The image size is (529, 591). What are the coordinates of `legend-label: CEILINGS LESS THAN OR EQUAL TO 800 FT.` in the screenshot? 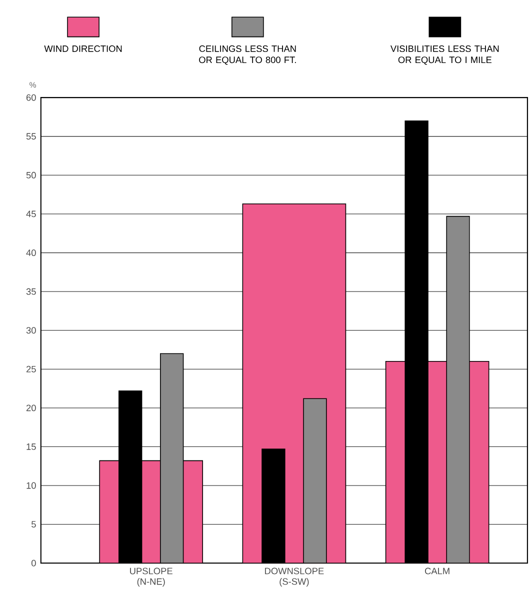 It's located at (247, 55).